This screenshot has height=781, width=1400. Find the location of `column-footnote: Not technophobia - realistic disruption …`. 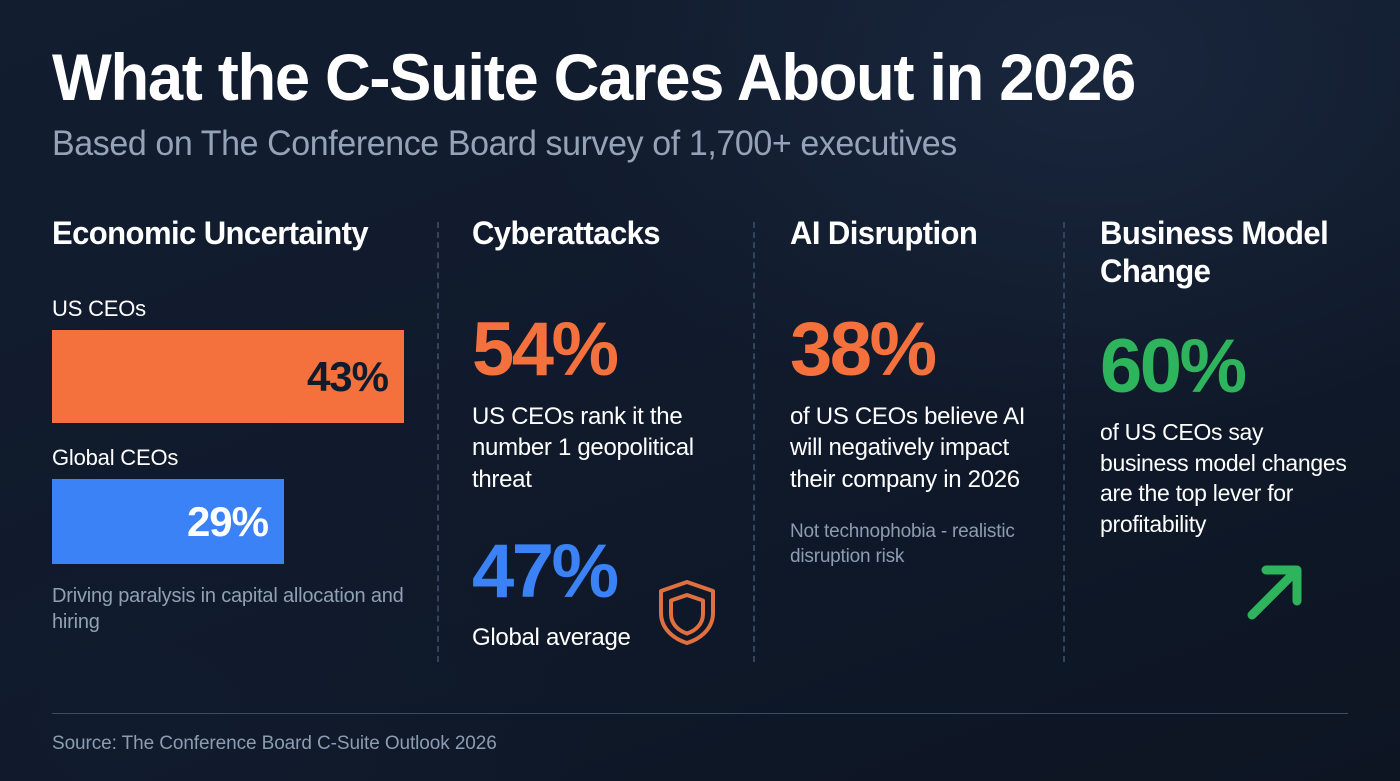

column-footnote: Not technophobia - realistic disruption … is located at coordinates (902, 544).